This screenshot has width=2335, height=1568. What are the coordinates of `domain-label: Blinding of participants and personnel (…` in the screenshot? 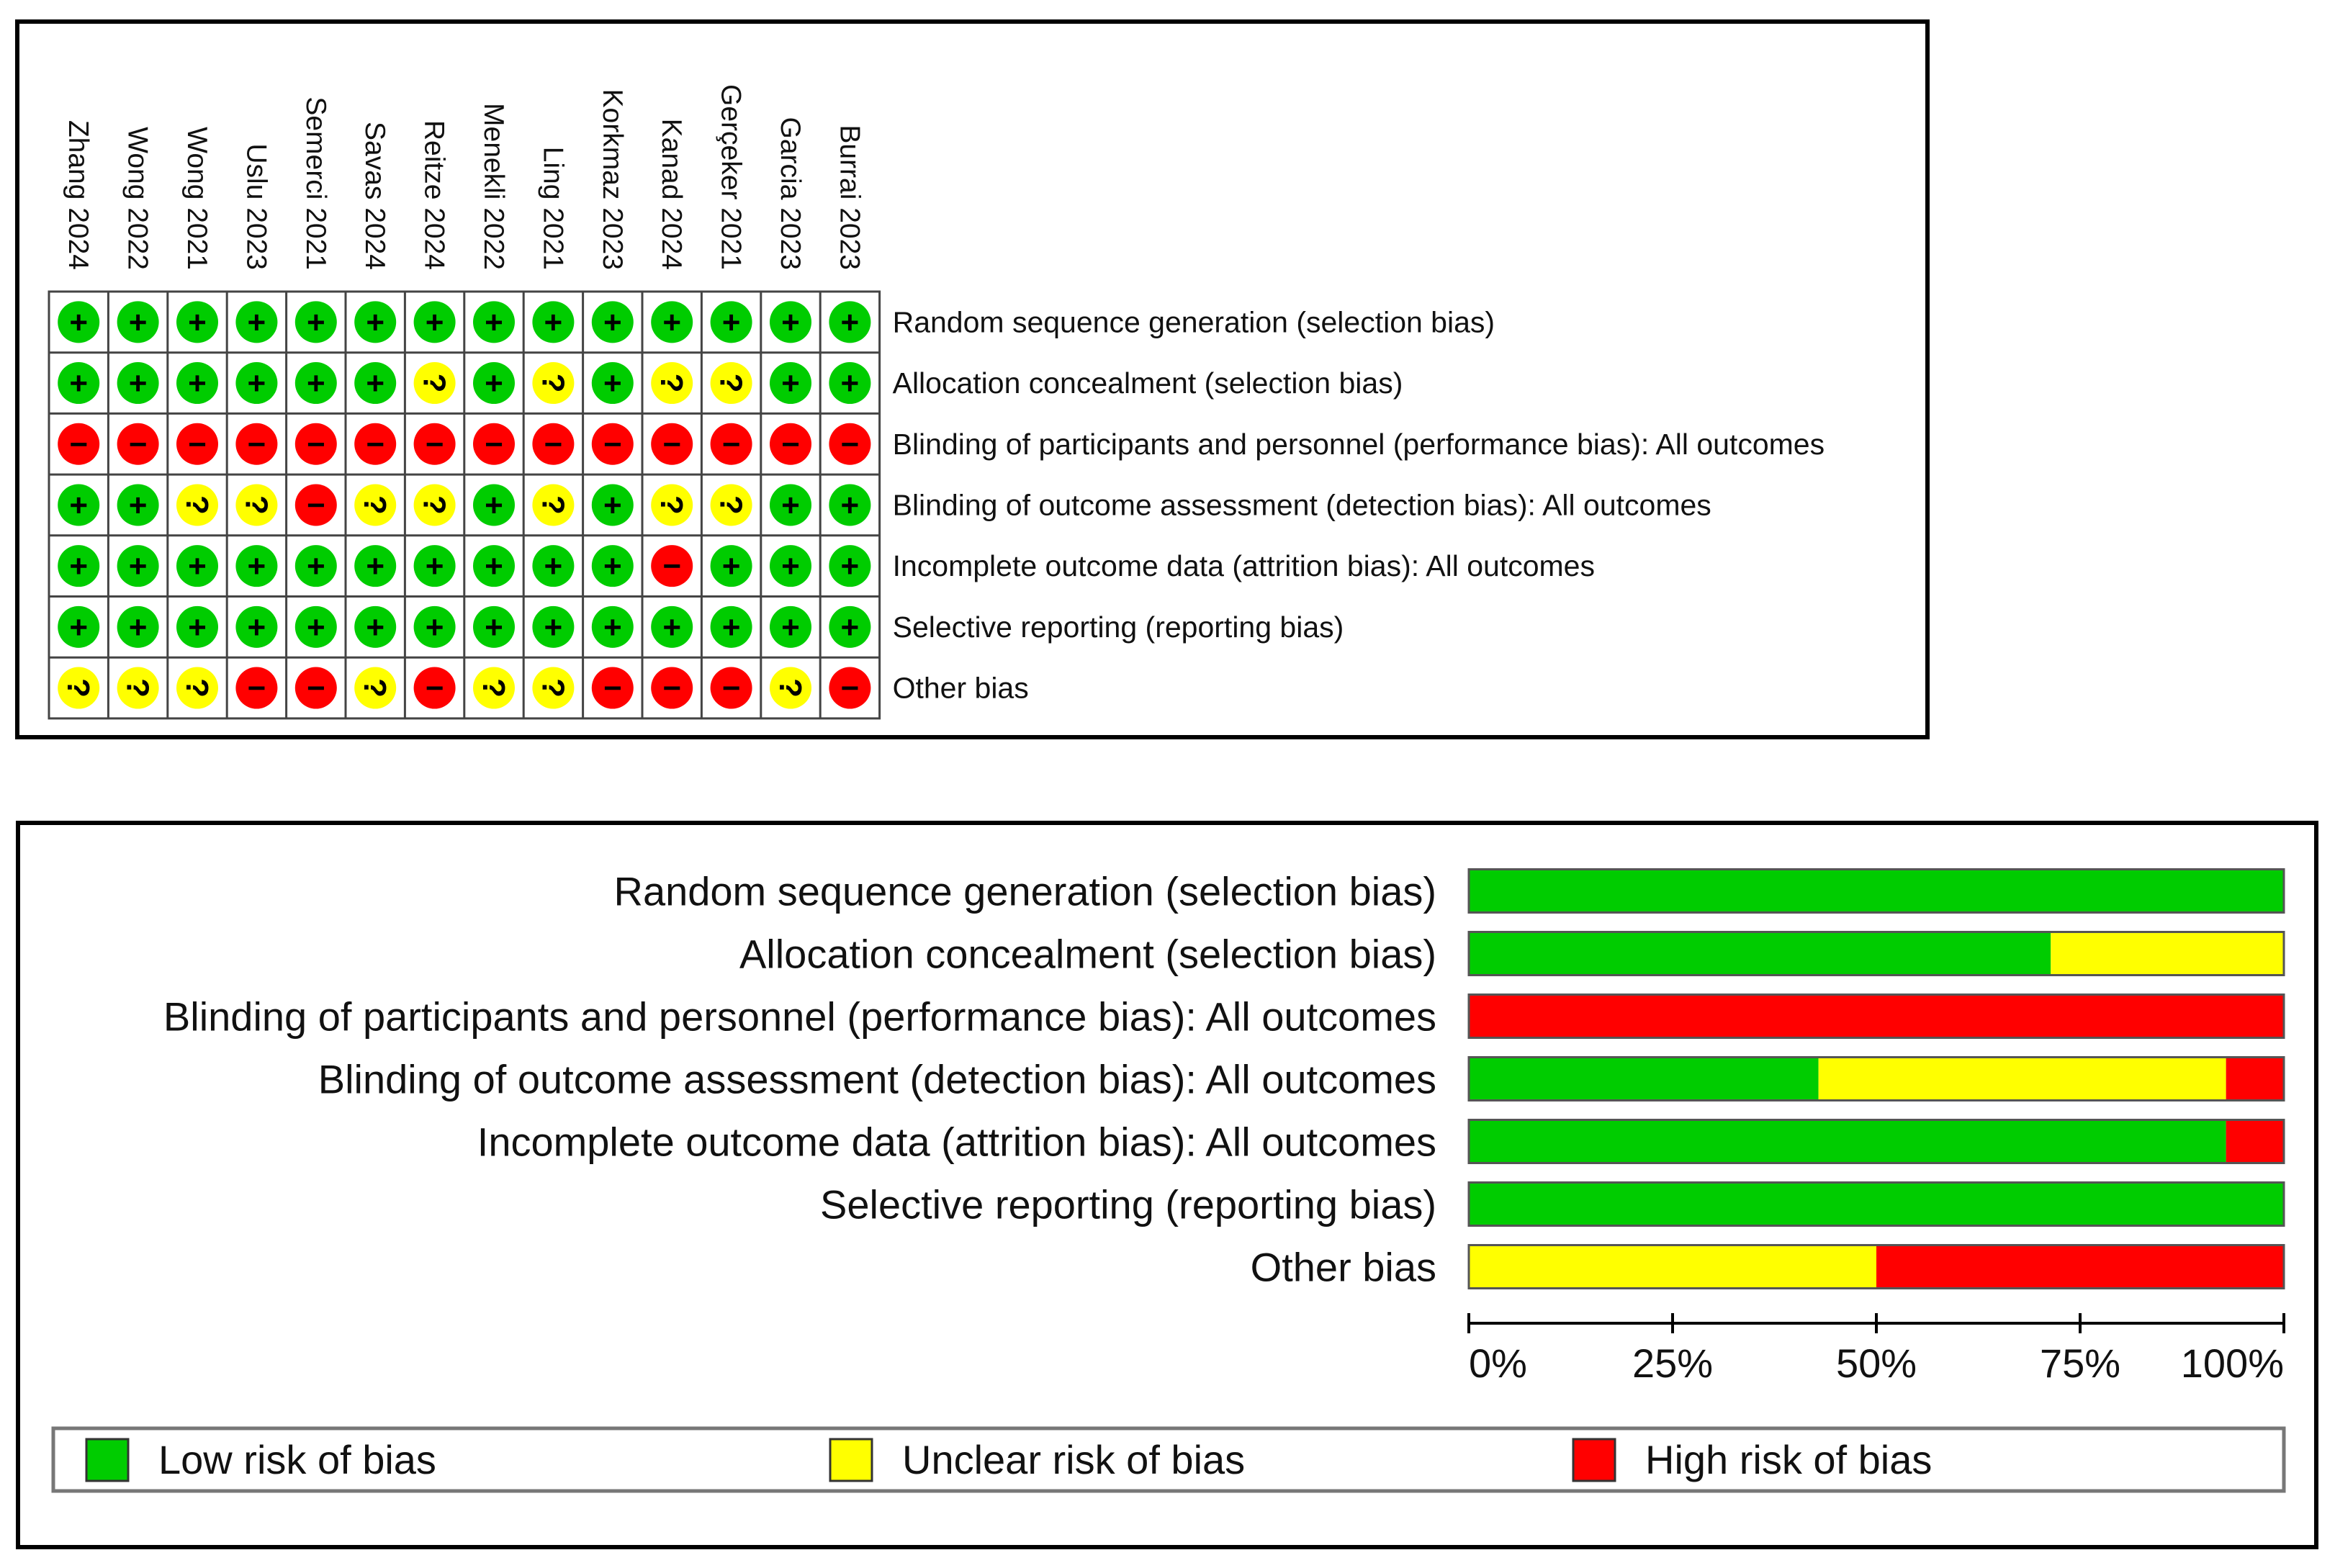 It's located at (1359, 444).